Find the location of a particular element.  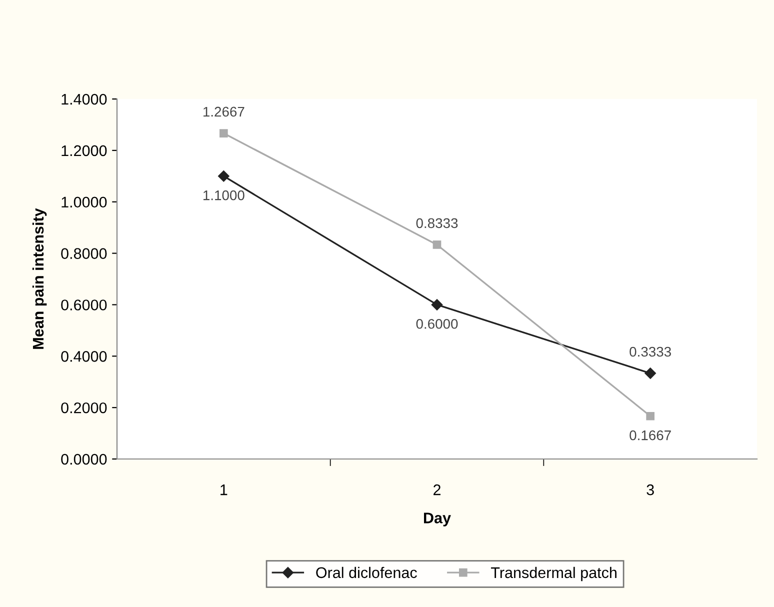

legend-label: Transdermal patch is located at coordinates (553, 574).